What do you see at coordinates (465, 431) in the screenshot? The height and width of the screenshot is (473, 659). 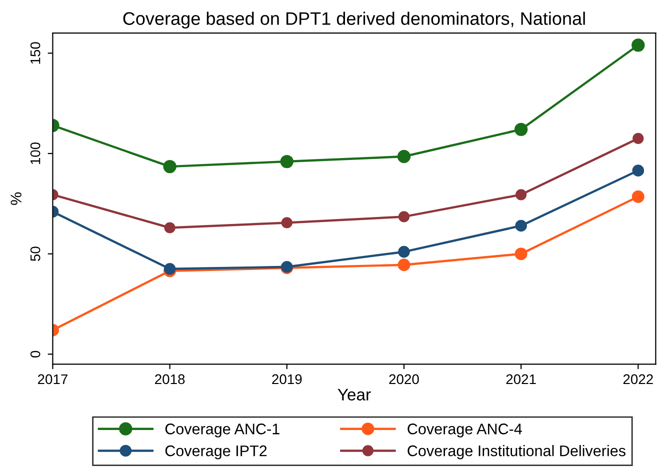 I see `legend-label: Coverage ANC-4` at bounding box center [465, 431].